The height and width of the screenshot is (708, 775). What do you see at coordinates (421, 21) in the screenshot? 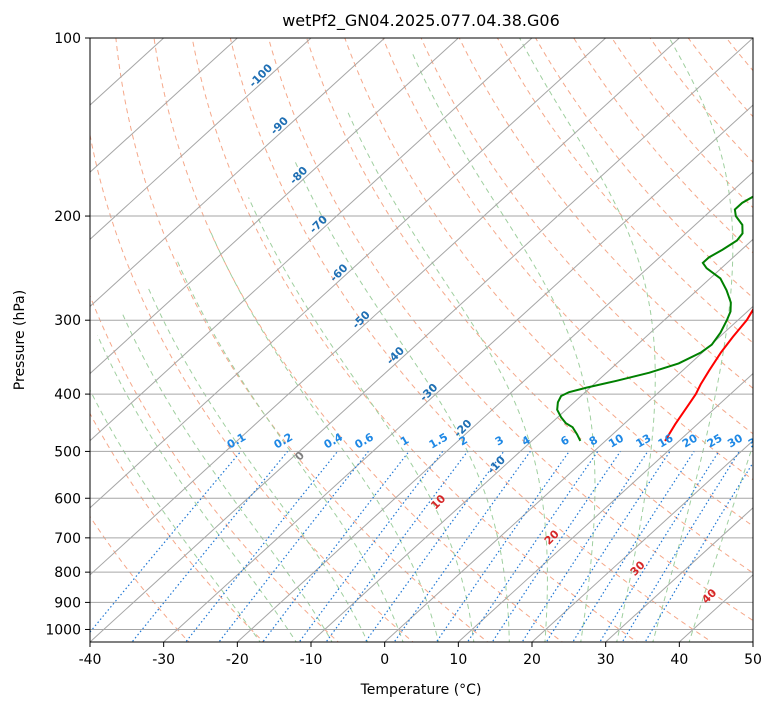
I see `chart-title: wetPf2_GN04.2025.077.04.38.G06` at bounding box center [421, 21].